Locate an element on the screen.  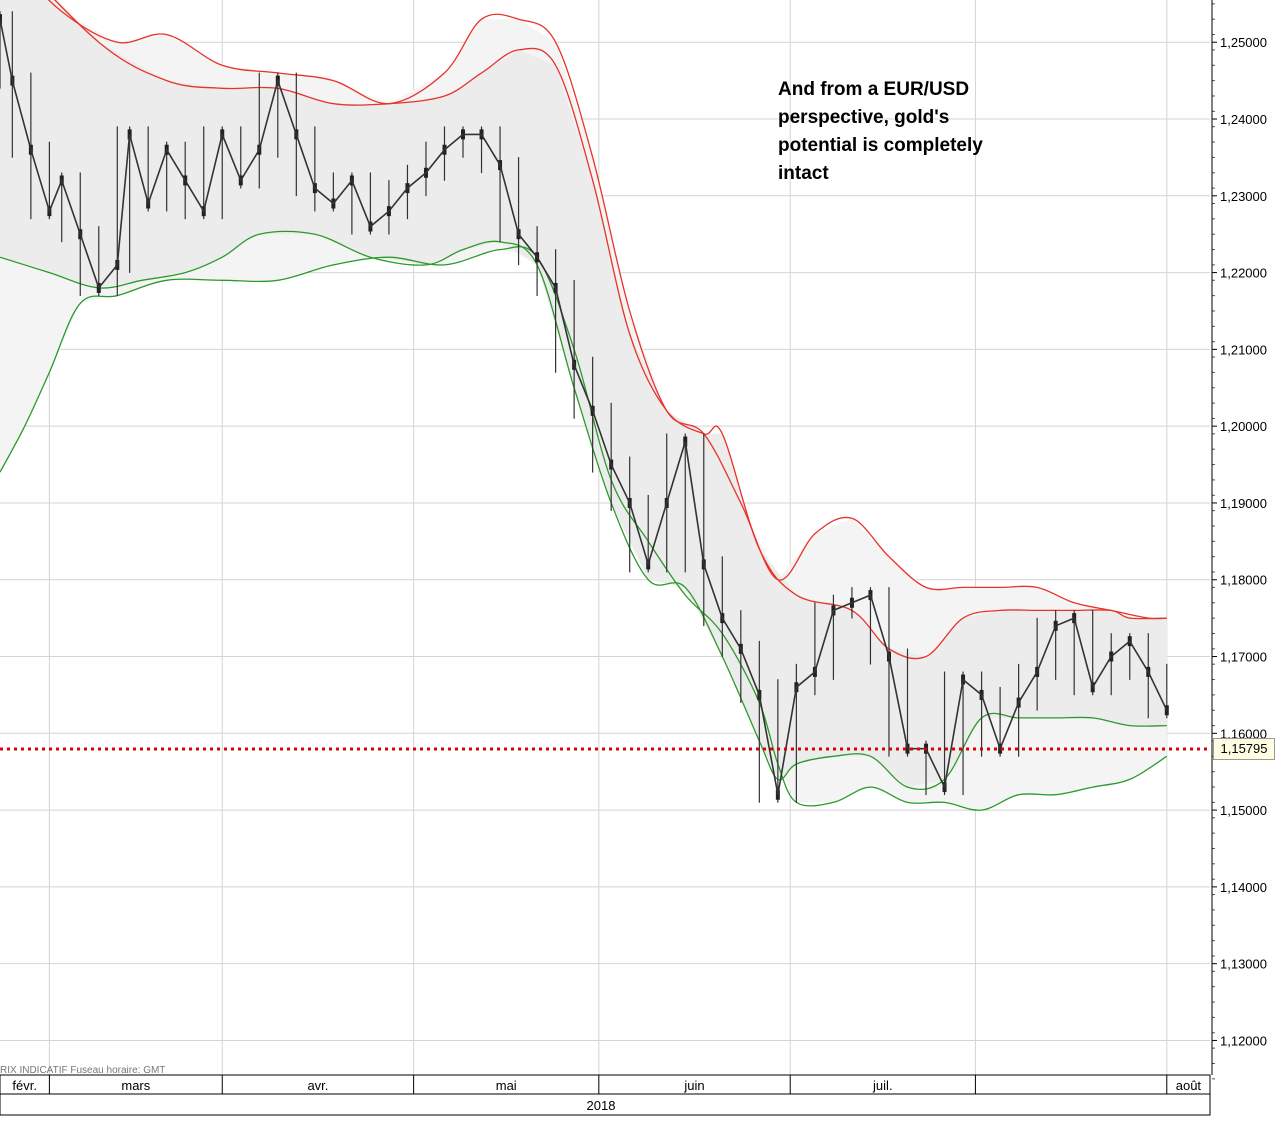
x-tick-label: juin is located at coordinates (693, 1085).